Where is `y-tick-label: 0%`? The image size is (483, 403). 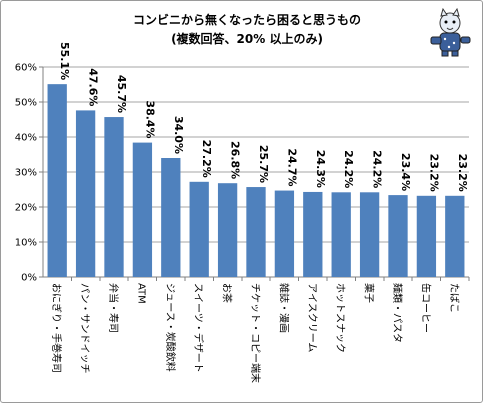
y-tick-label: 0% is located at coordinates (29, 278).